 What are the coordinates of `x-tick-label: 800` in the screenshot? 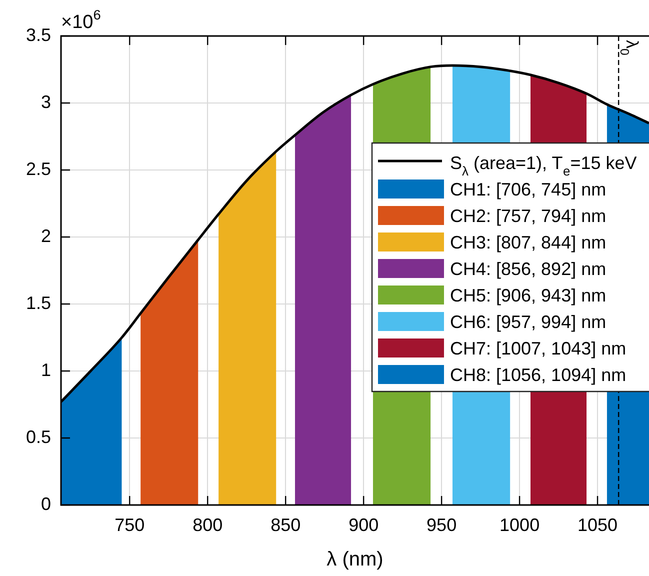 It's located at (207, 524).